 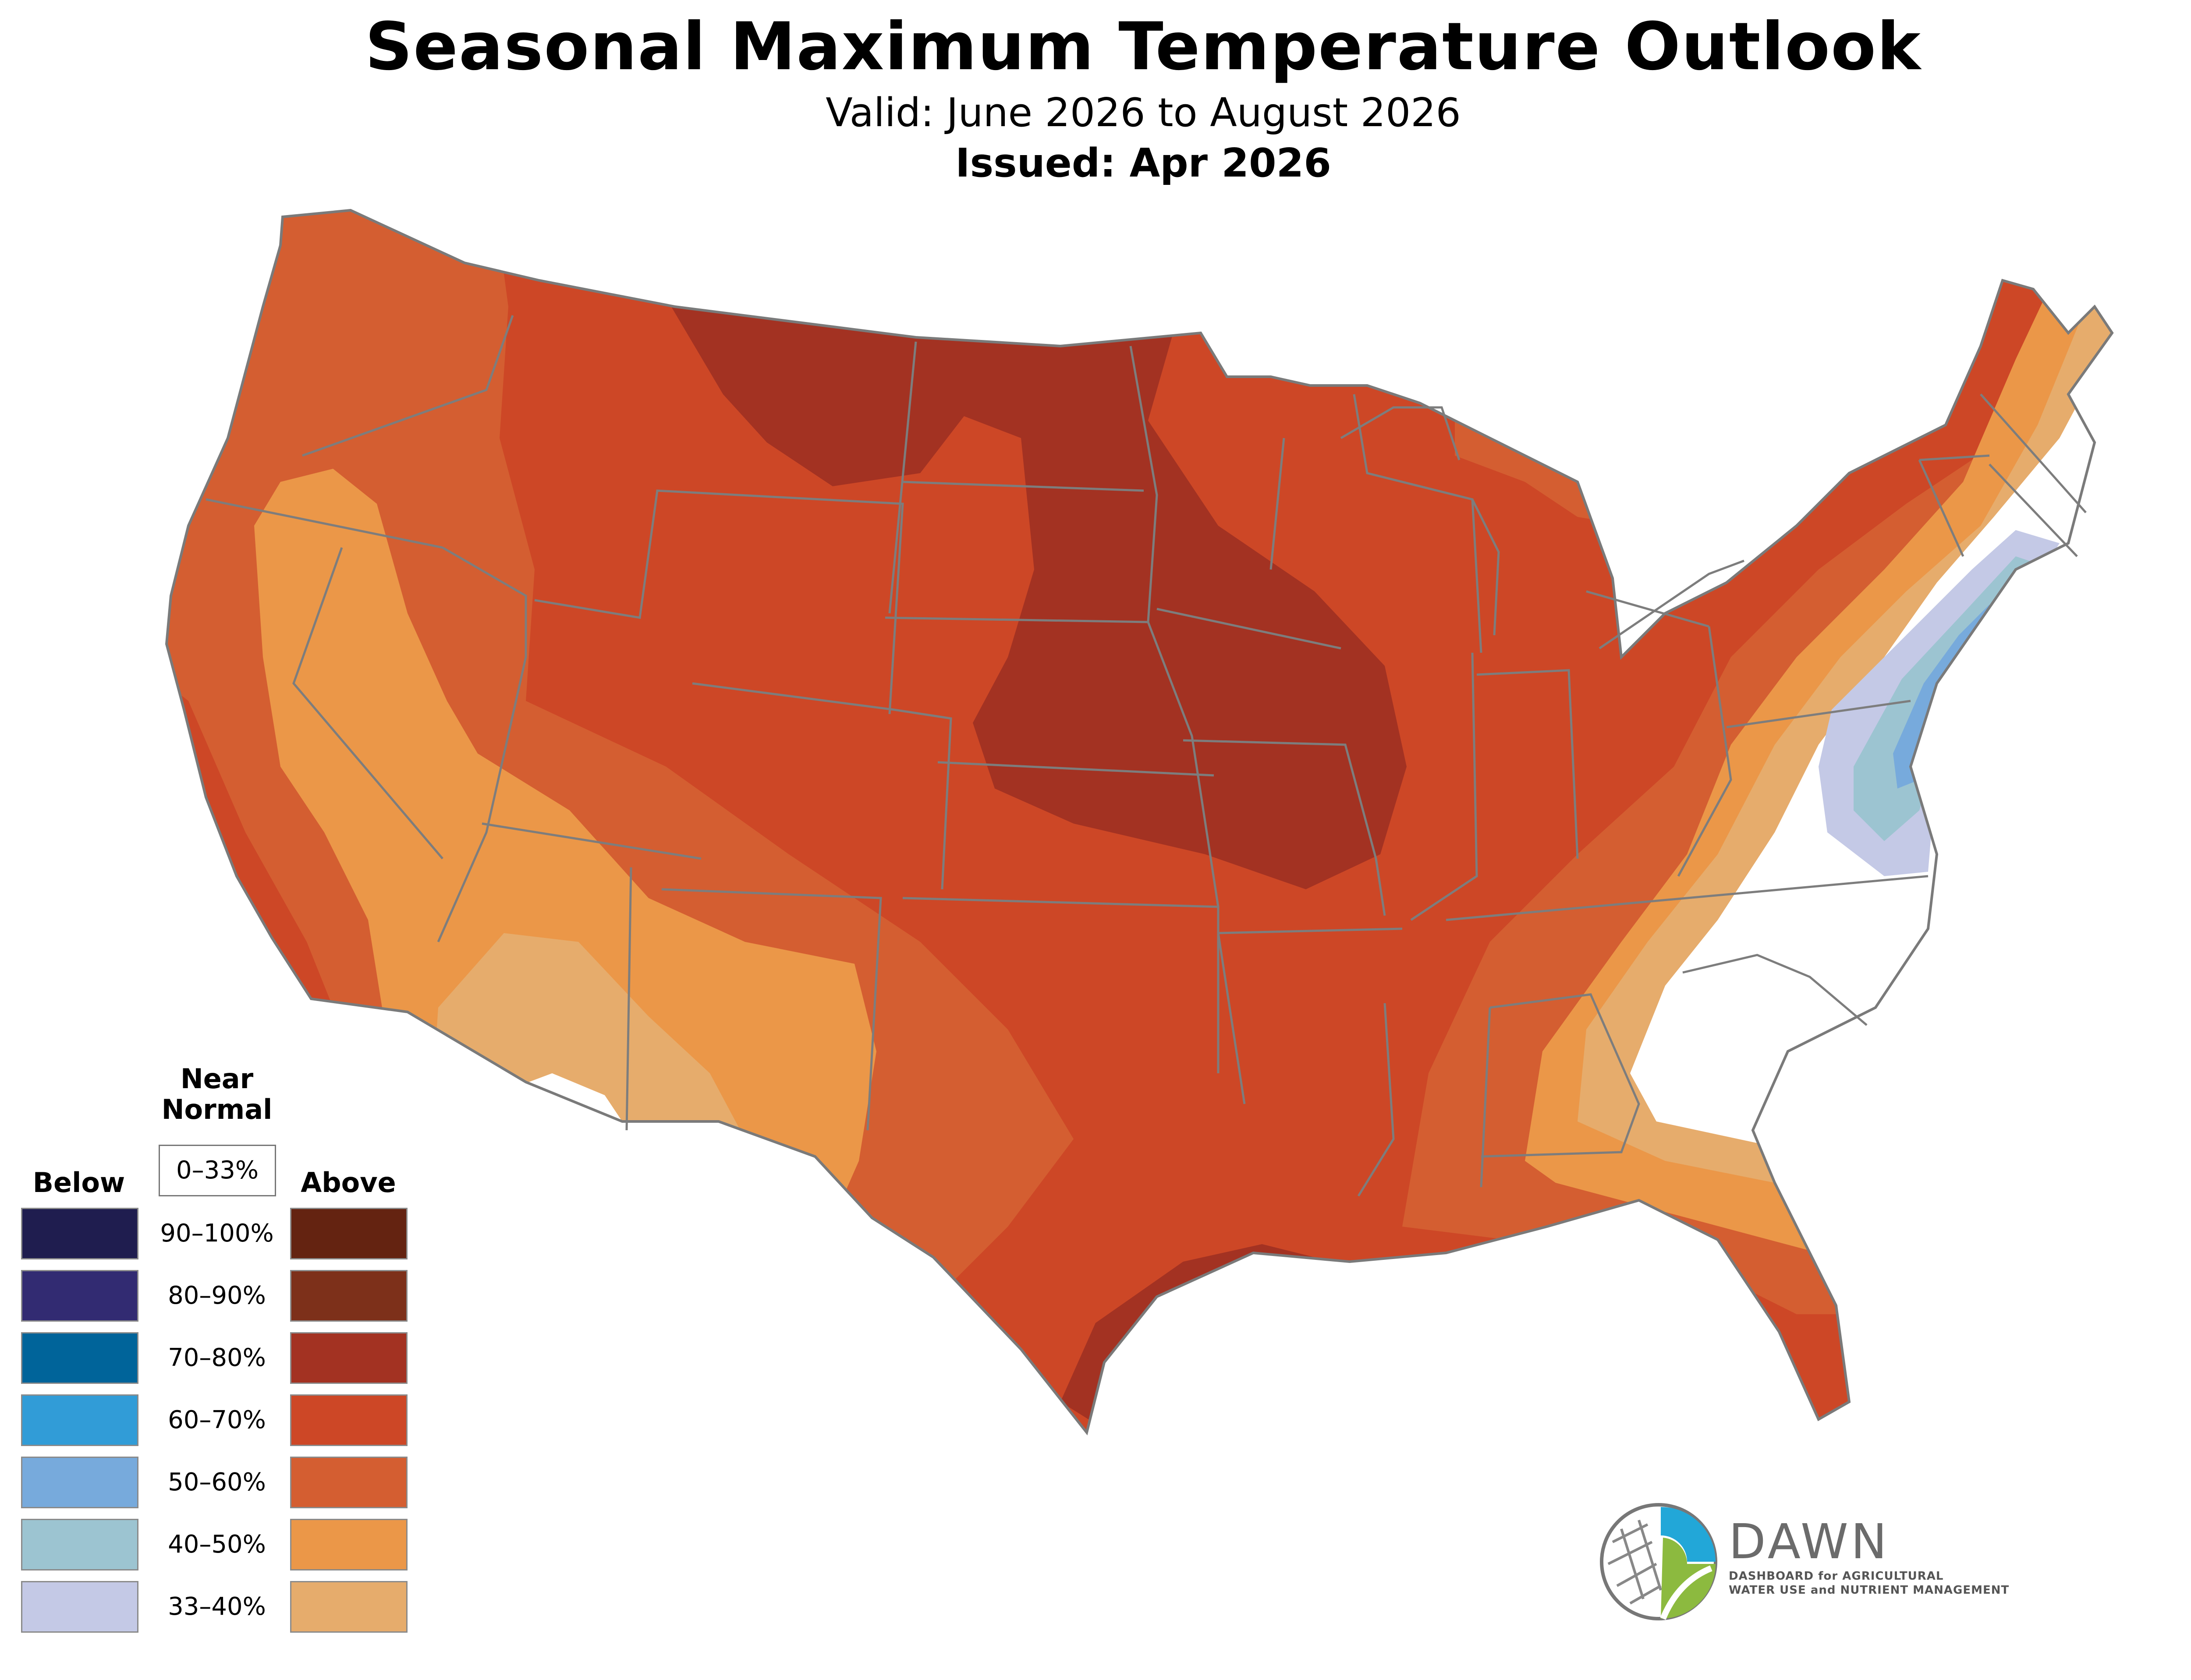 What do you see at coordinates (1542, 528) in the screenshot?
I see `great-lakes-outline` at bounding box center [1542, 528].